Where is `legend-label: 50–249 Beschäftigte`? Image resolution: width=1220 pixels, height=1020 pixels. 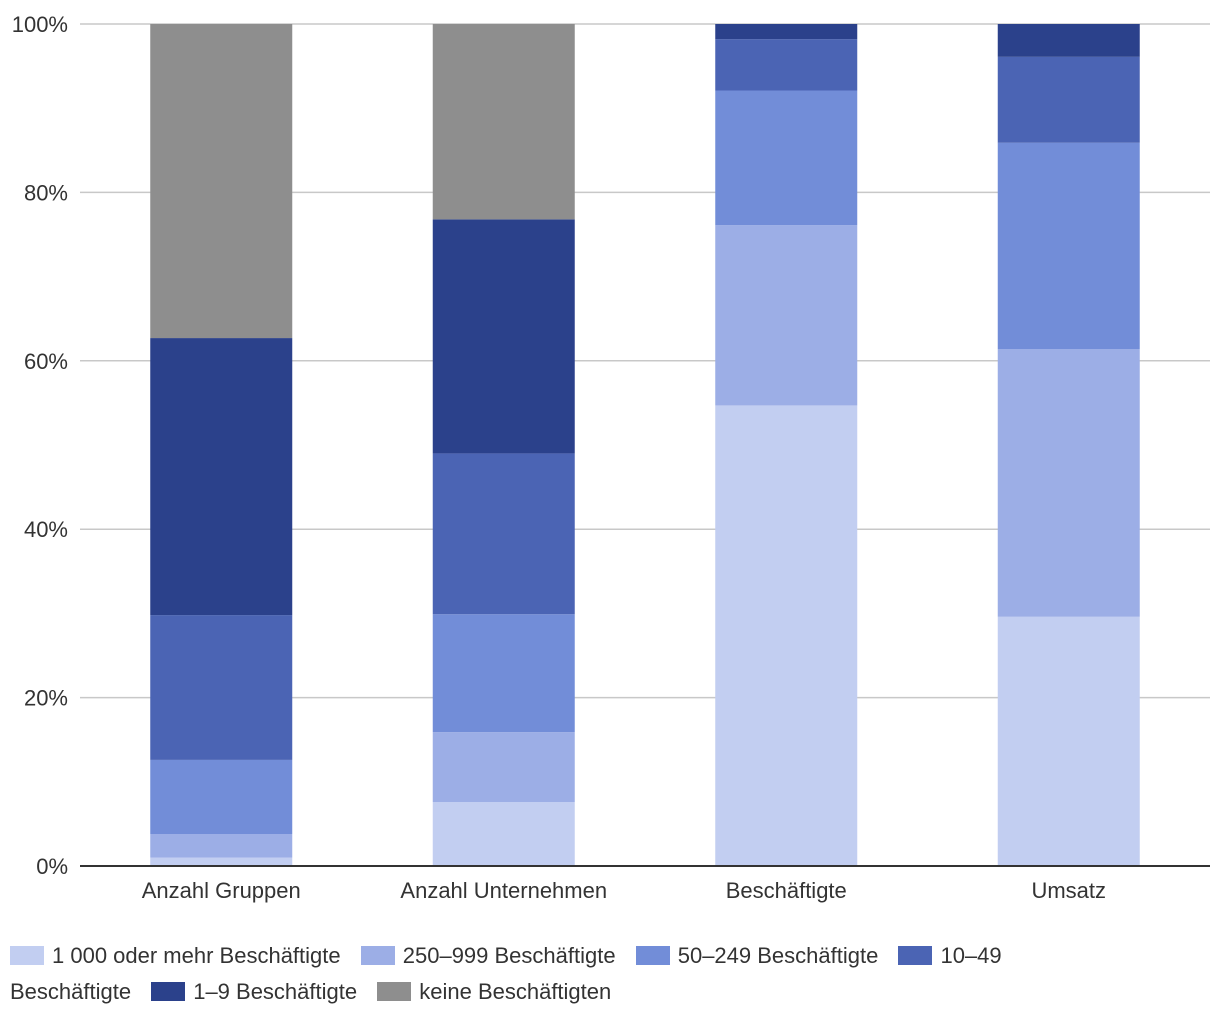
legend-label: 50–249 Beschäftigte is located at coordinates (778, 955).